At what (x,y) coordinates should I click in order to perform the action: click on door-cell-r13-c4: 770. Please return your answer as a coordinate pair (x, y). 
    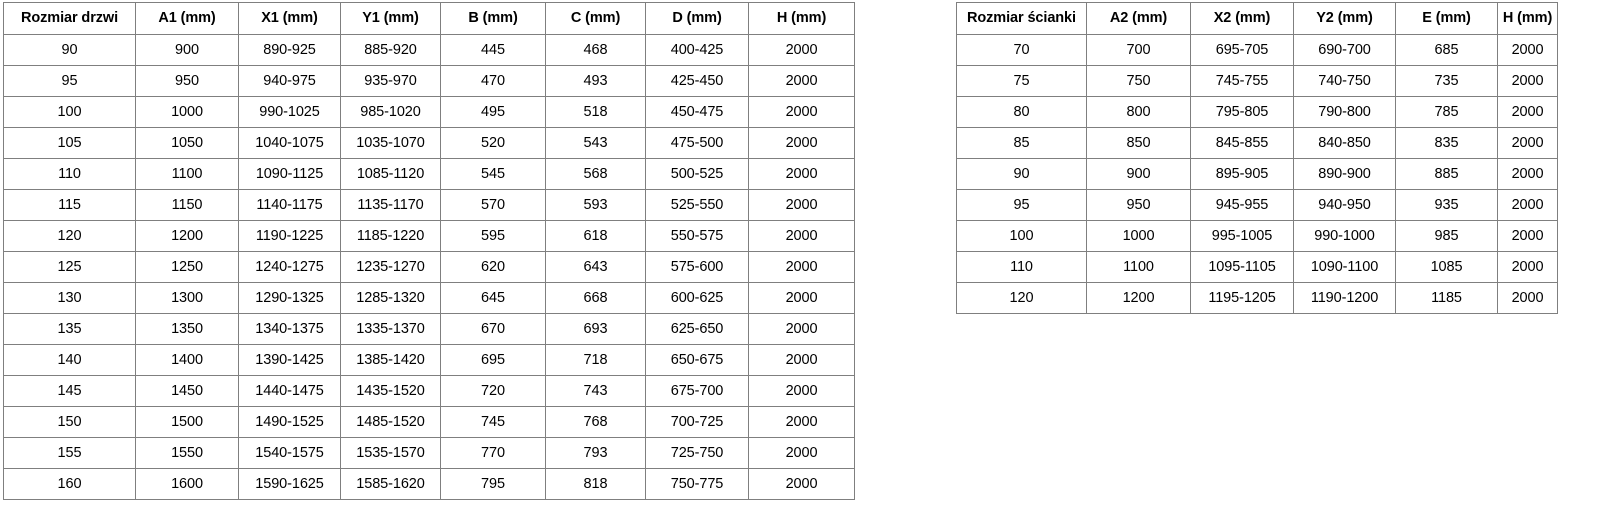
    Looking at the image, I should click on (493, 453).